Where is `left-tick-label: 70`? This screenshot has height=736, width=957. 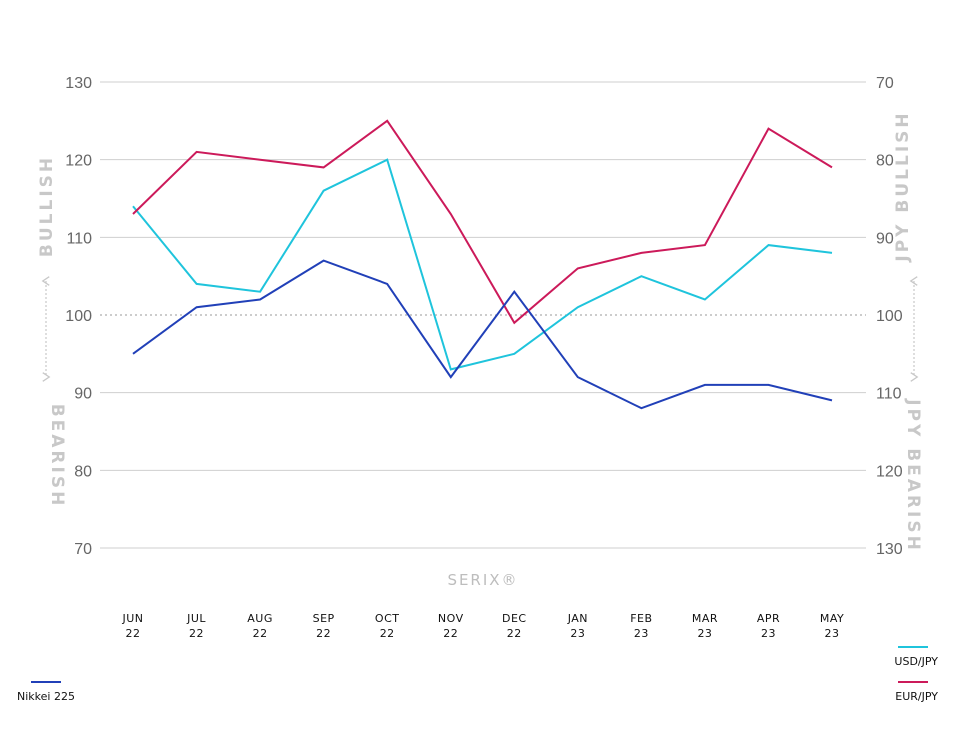
left-tick-label: 70 is located at coordinates (83, 549).